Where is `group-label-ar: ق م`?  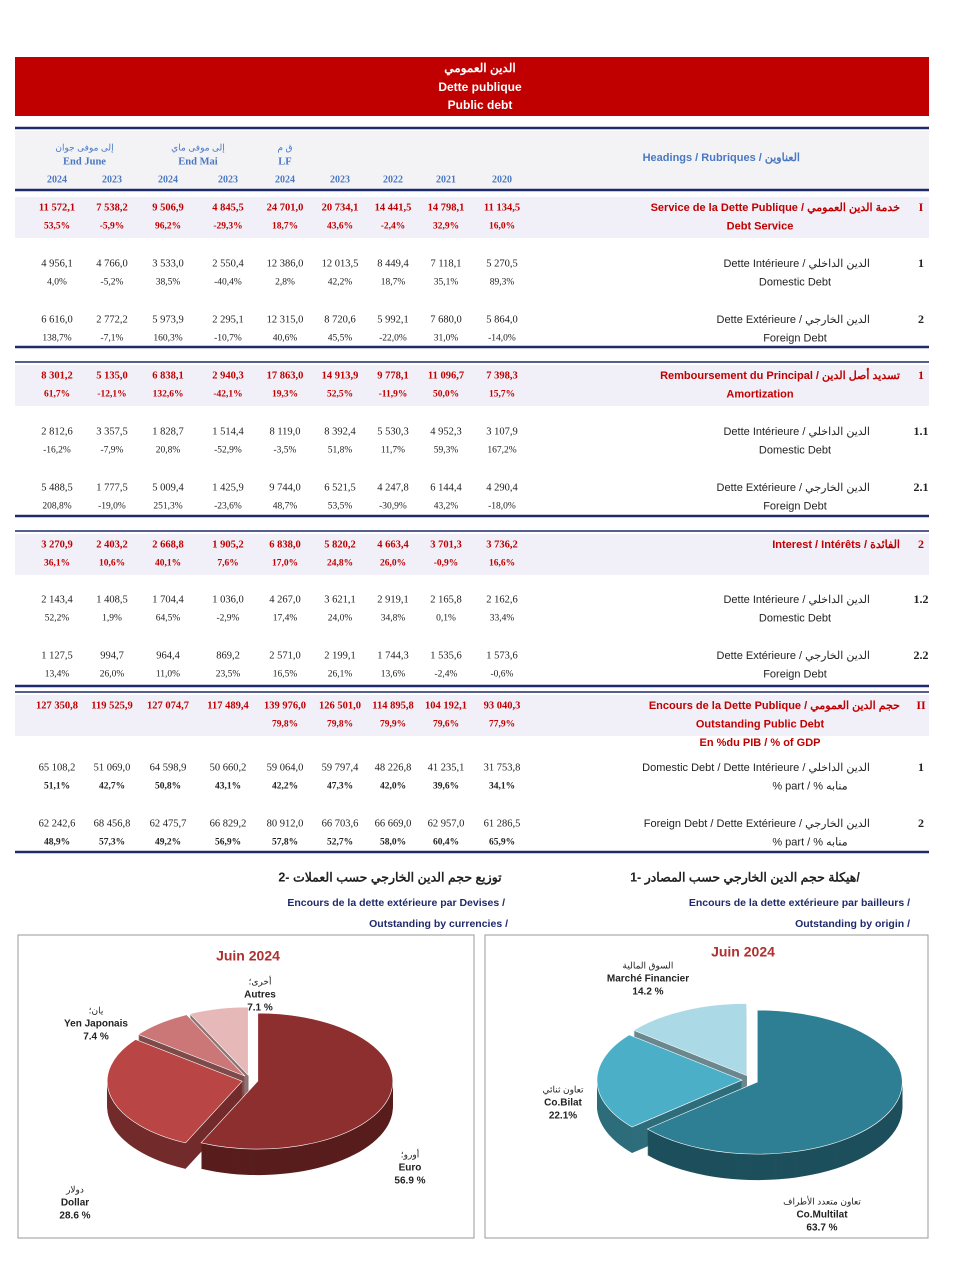 group-label-ar: ق م is located at coordinates (284, 147).